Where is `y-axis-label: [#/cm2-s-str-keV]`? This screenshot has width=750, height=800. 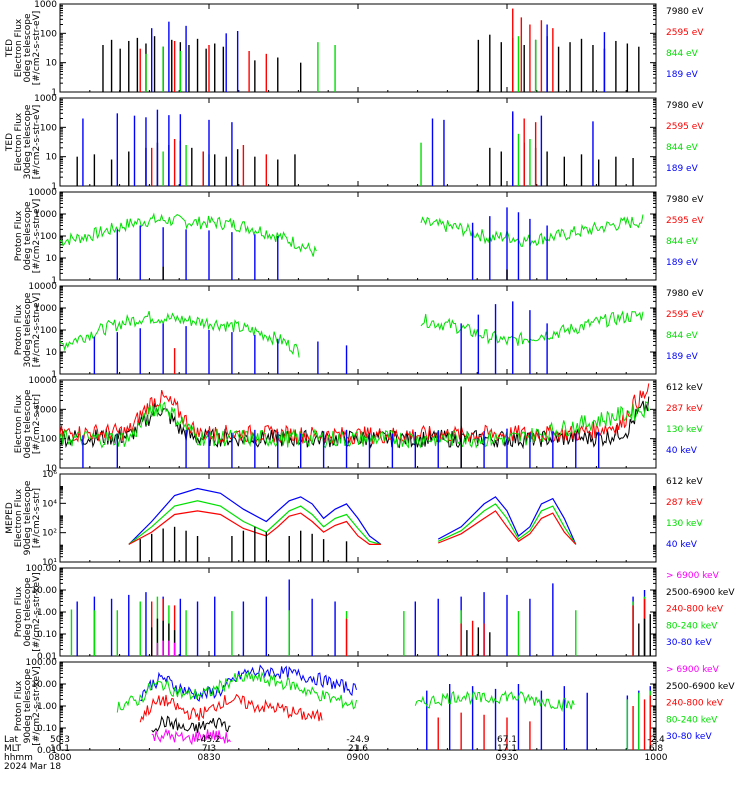 y-axis-label: [#/cm2-s-str-keV] is located at coordinates (37, 705).